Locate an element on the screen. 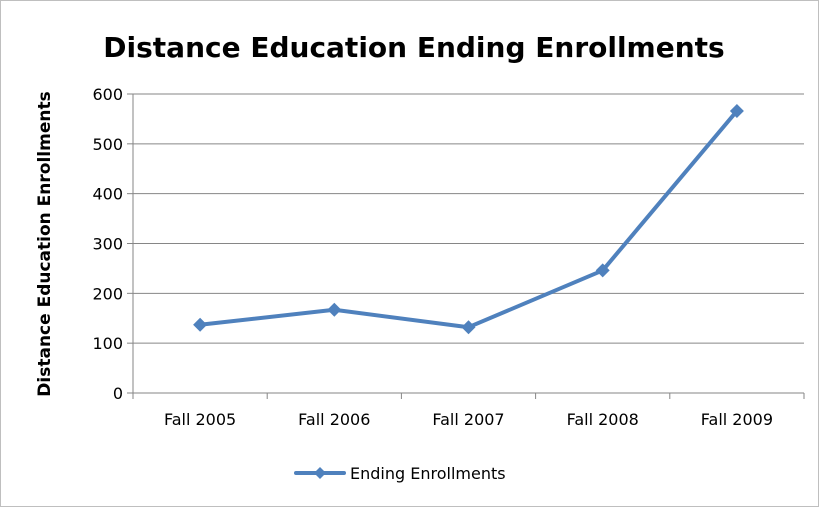 The image size is (819, 507). x-tick-label-4: Fall 2009 is located at coordinates (737, 419).